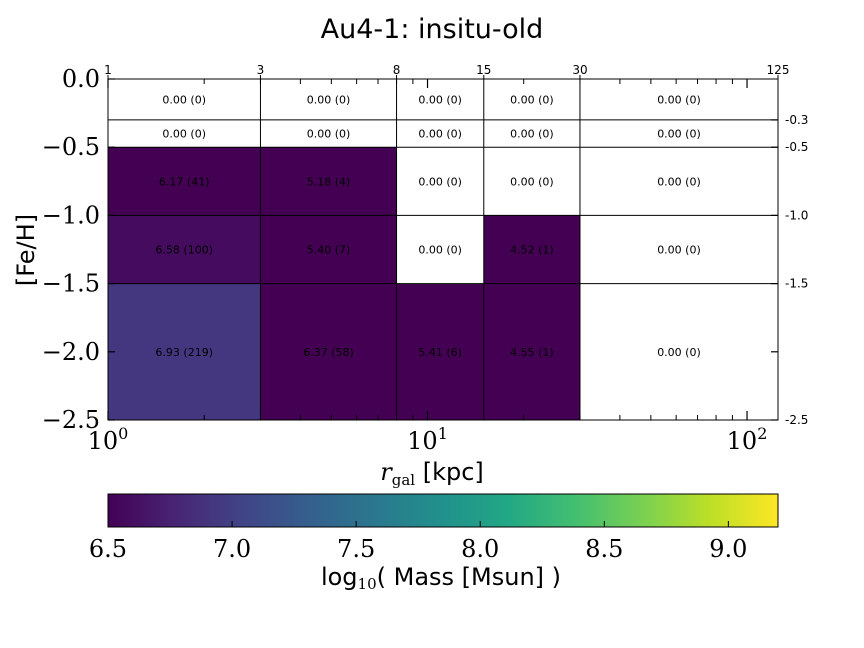 This screenshot has width=864, height=648. Describe the element at coordinates (796, 284) in the screenshot. I see `right-tick-label: -1.5` at that location.